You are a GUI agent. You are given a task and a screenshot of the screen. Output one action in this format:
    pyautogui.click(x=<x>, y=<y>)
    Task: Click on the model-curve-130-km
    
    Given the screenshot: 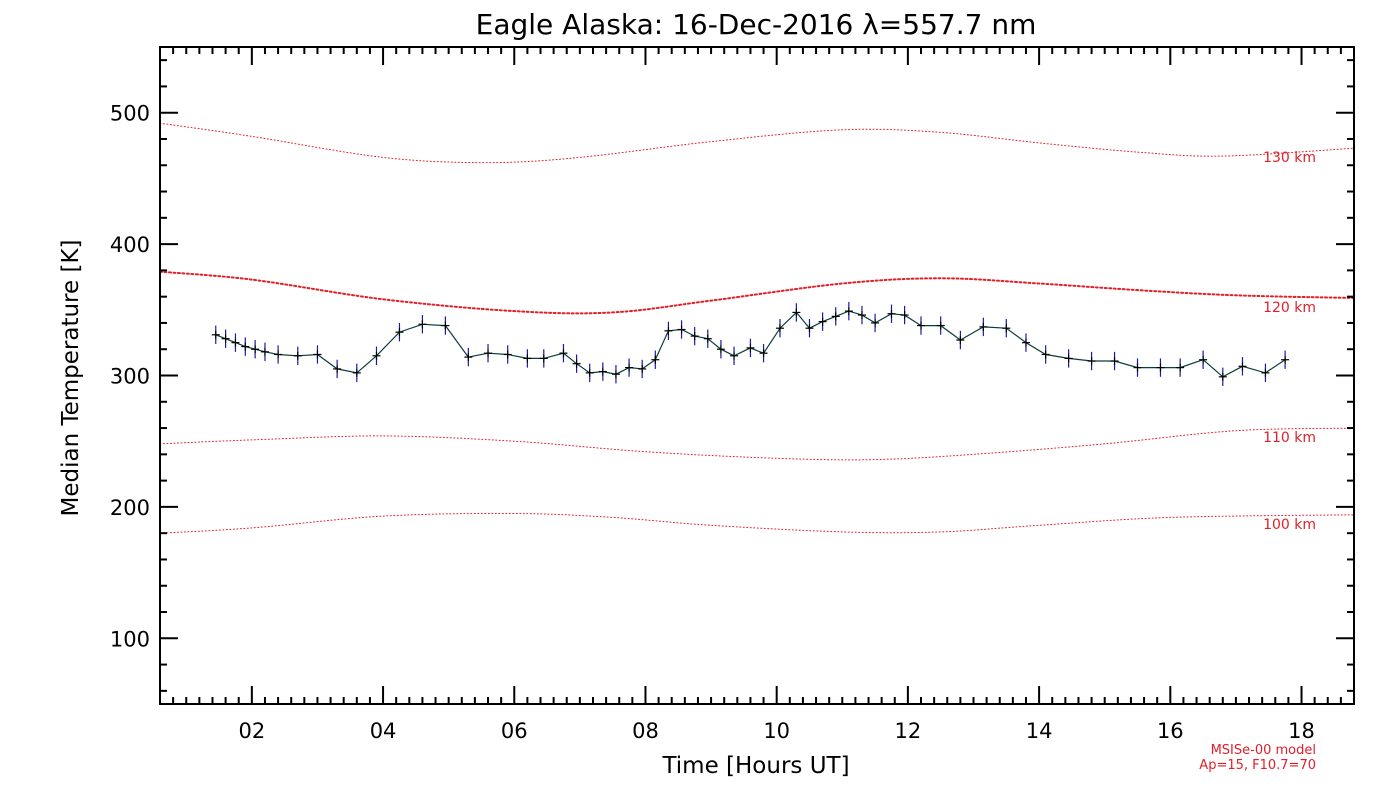 What is the action you would take?
    pyautogui.click(x=757, y=143)
    